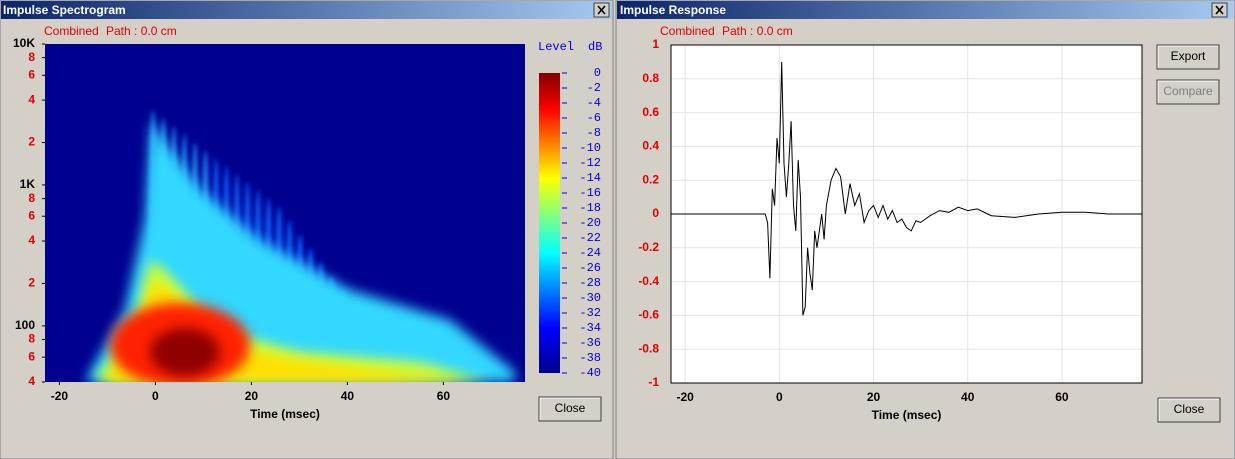 The height and width of the screenshot is (459, 1235). What do you see at coordinates (590, 193) in the screenshot?
I see `colorbar-tick-label: -16` at bounding box center [590, 193].